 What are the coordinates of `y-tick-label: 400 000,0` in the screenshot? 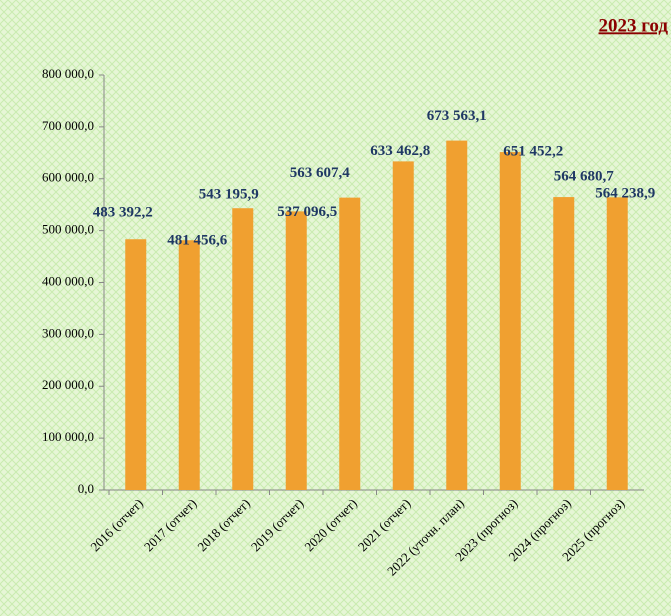 It's located at (68, 280).